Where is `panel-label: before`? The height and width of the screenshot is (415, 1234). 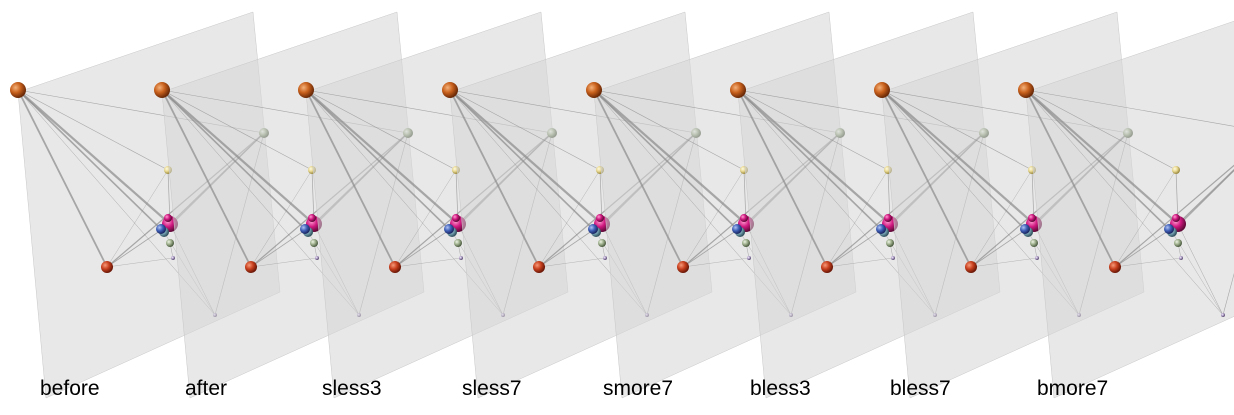
panel-label: before is located at coordinates (70, 388).